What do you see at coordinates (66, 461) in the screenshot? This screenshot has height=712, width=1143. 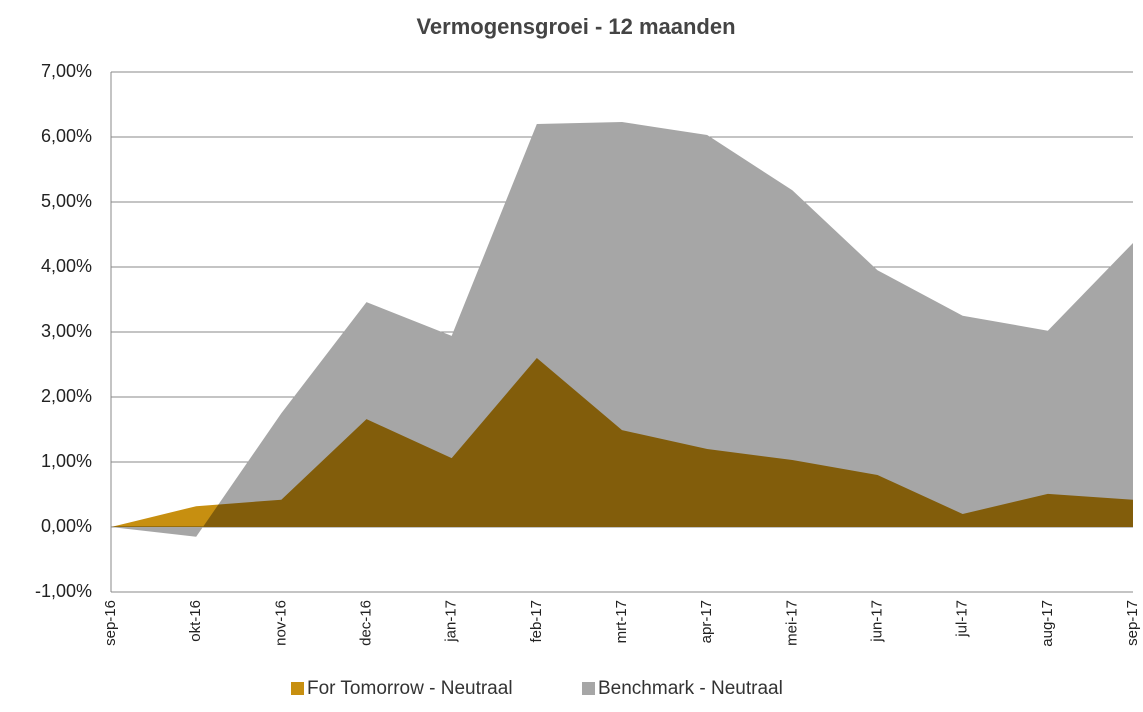 I see `y-tick-label: 1,00%` at bounding box center [66, 461].